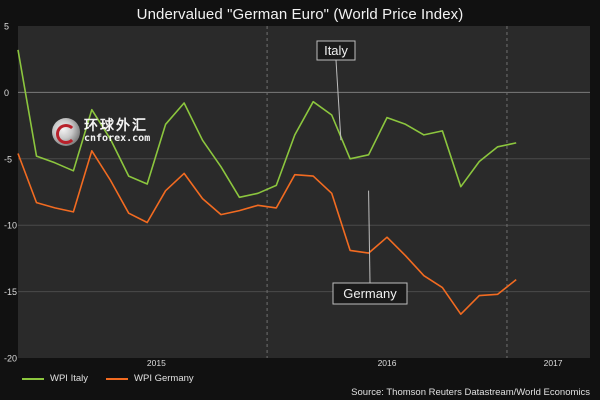 The height and width of the screenshot is (400, 600). Describe the element at coordinates (355, 363) in the screenshot. I see `x-axis: 2015 2016 2017` at that location.